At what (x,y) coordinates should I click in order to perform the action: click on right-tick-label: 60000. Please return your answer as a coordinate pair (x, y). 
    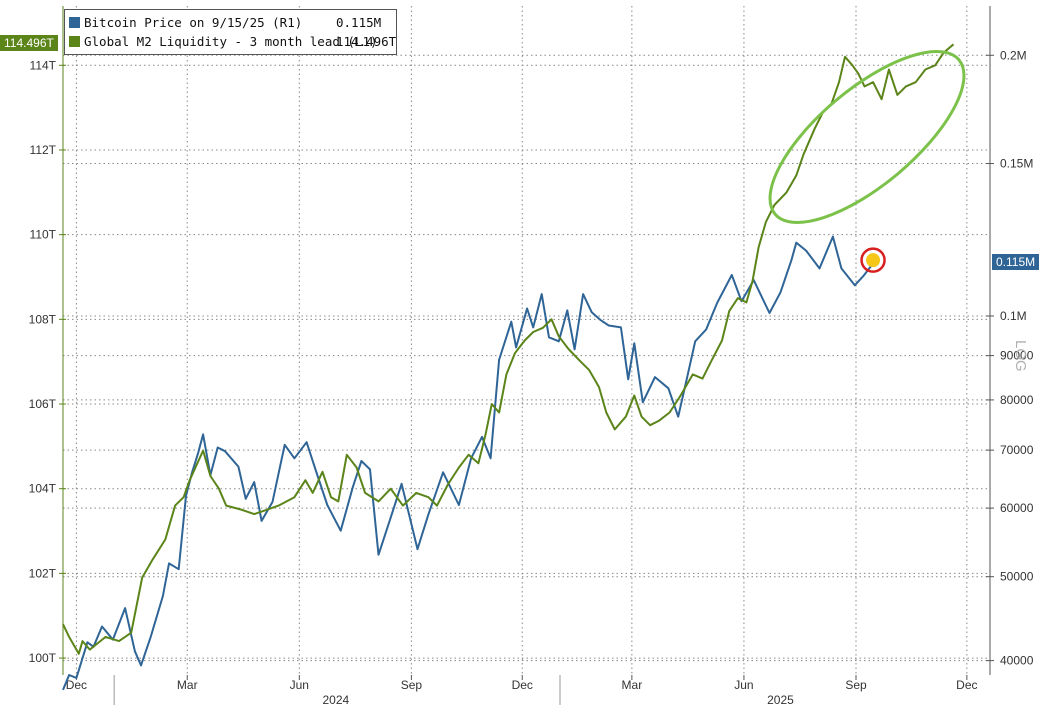
    Looking at the image, I should click on (1017, 508).